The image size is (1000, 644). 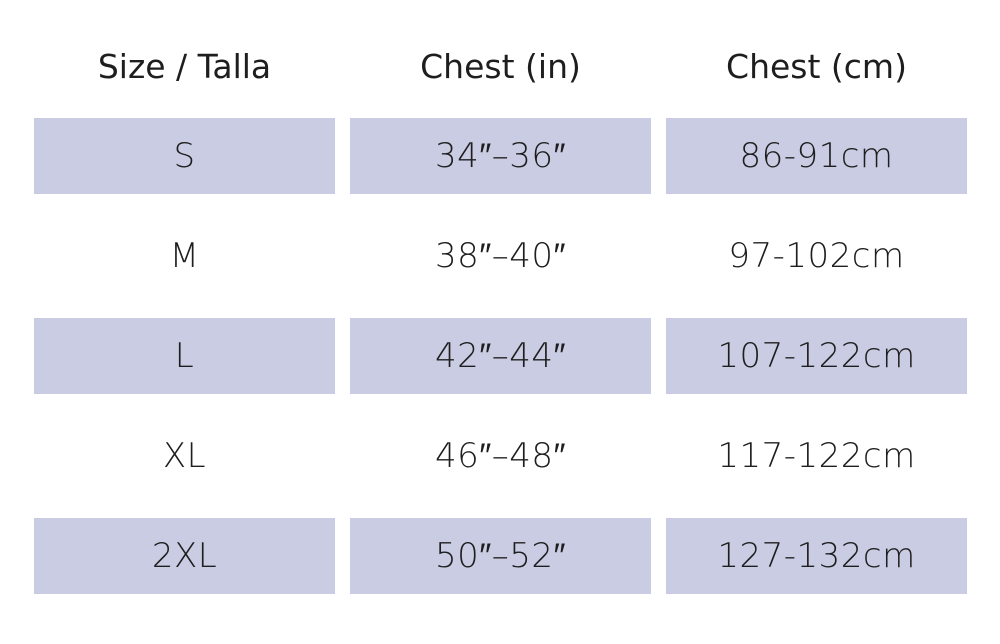 I want to click on table-cell: 97-102cm, so click(x=816, y=256).